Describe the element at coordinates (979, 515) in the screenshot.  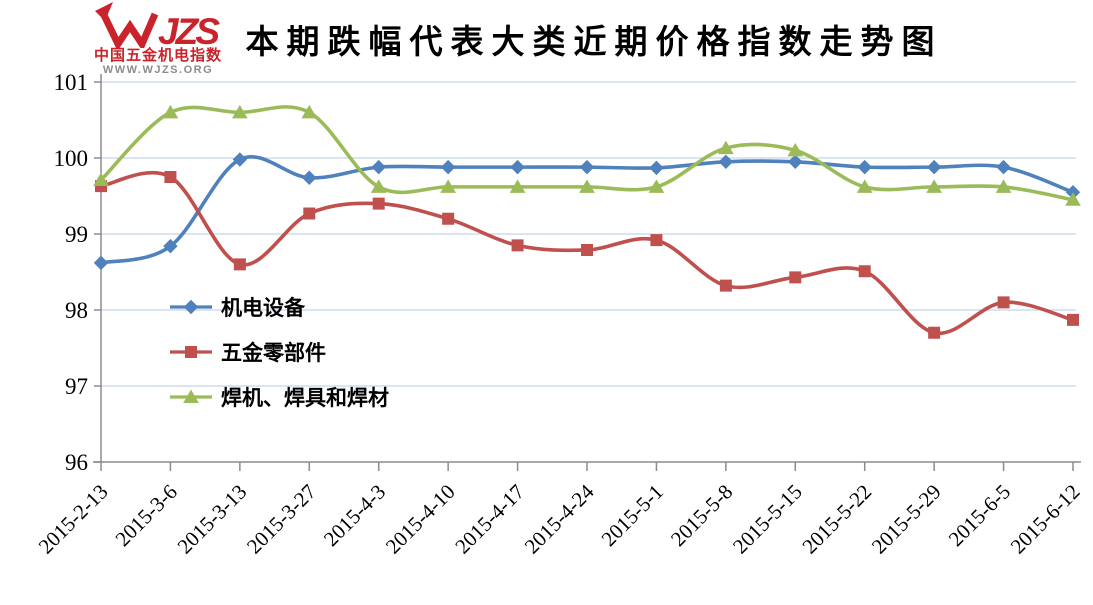
I see `x-tick-label: 2015-6-5` at that location.